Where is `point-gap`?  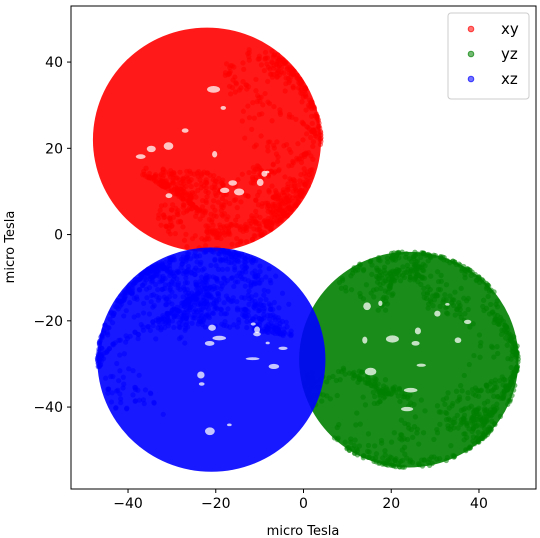
point-gap is located at coordinates (225, 190).